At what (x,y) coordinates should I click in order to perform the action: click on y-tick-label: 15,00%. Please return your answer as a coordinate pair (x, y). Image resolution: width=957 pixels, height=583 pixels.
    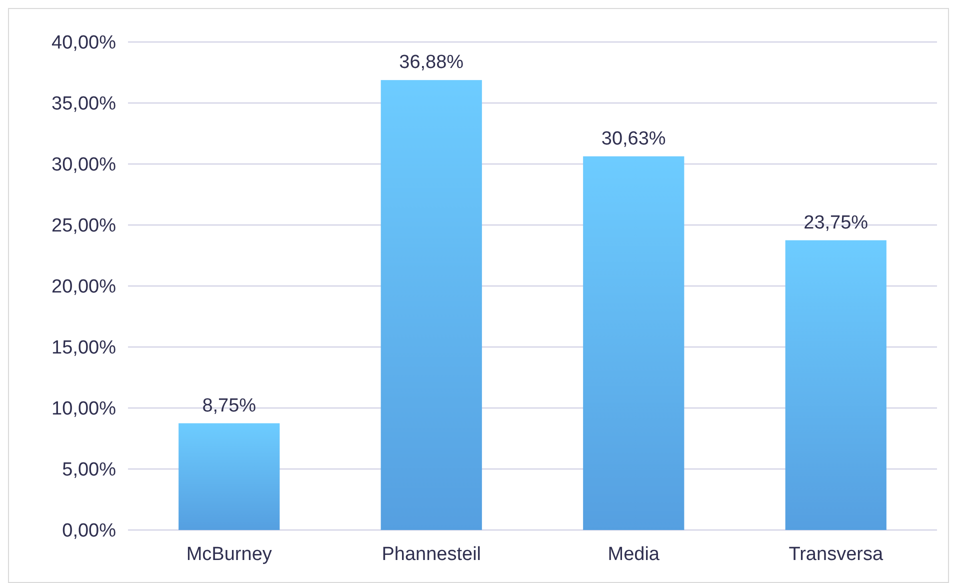
    Looking at the image, I should click on (84, 348).